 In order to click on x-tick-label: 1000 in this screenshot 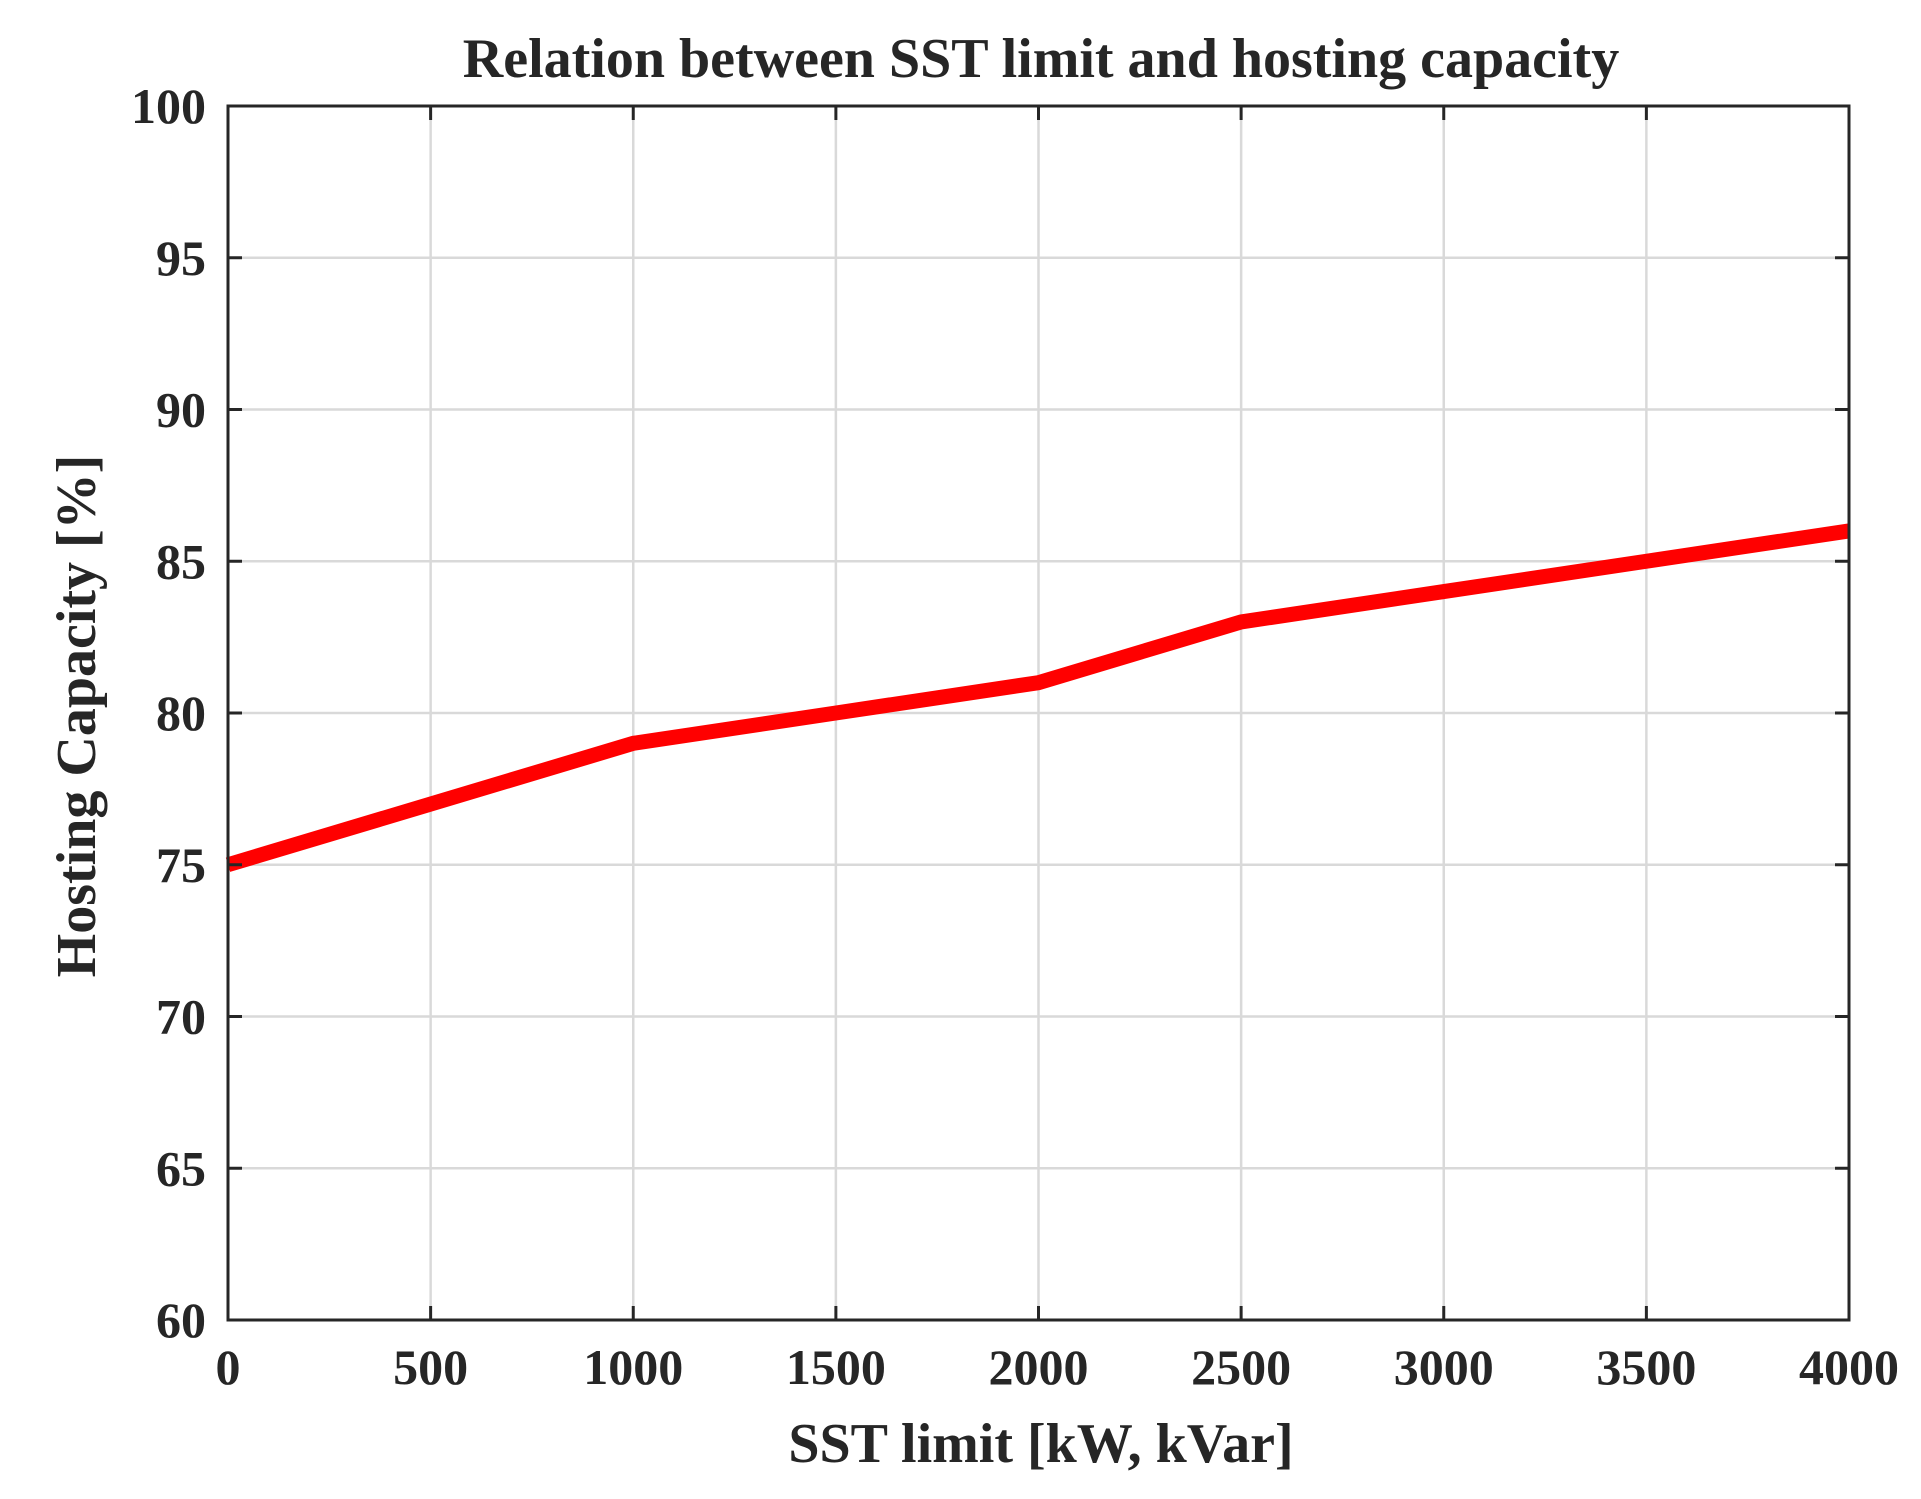, I will do `click(633, 1367)`.